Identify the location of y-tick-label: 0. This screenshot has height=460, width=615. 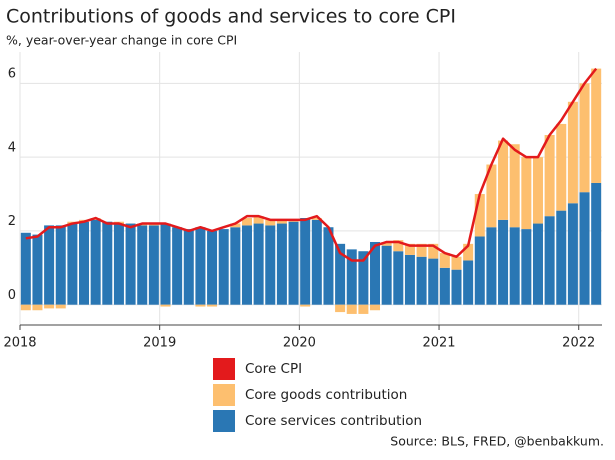
(12, 295).